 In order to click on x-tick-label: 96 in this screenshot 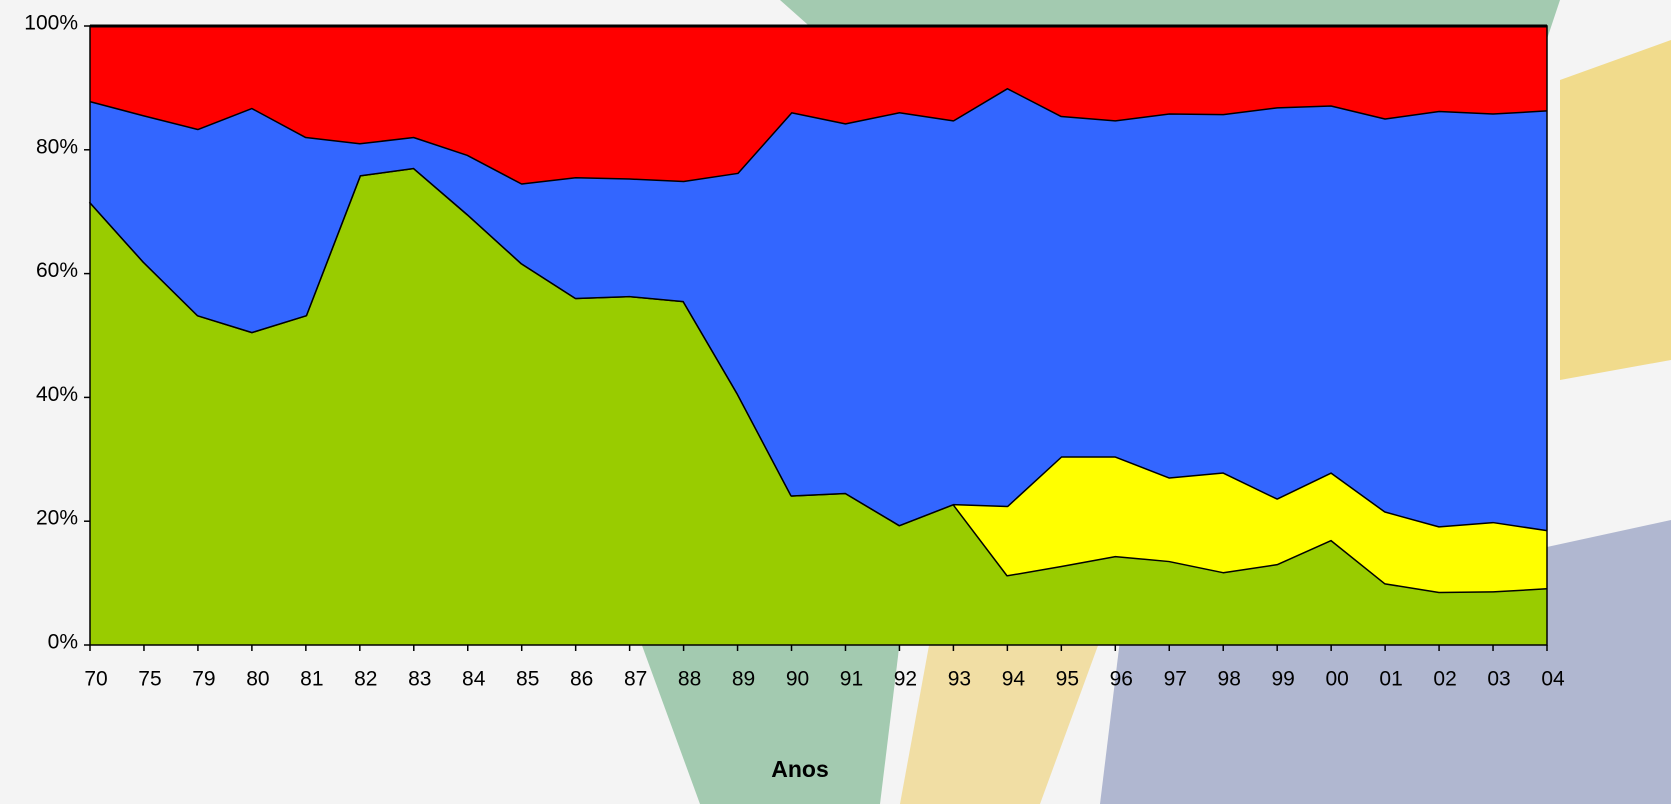, I will do `click(1121, 679)`.